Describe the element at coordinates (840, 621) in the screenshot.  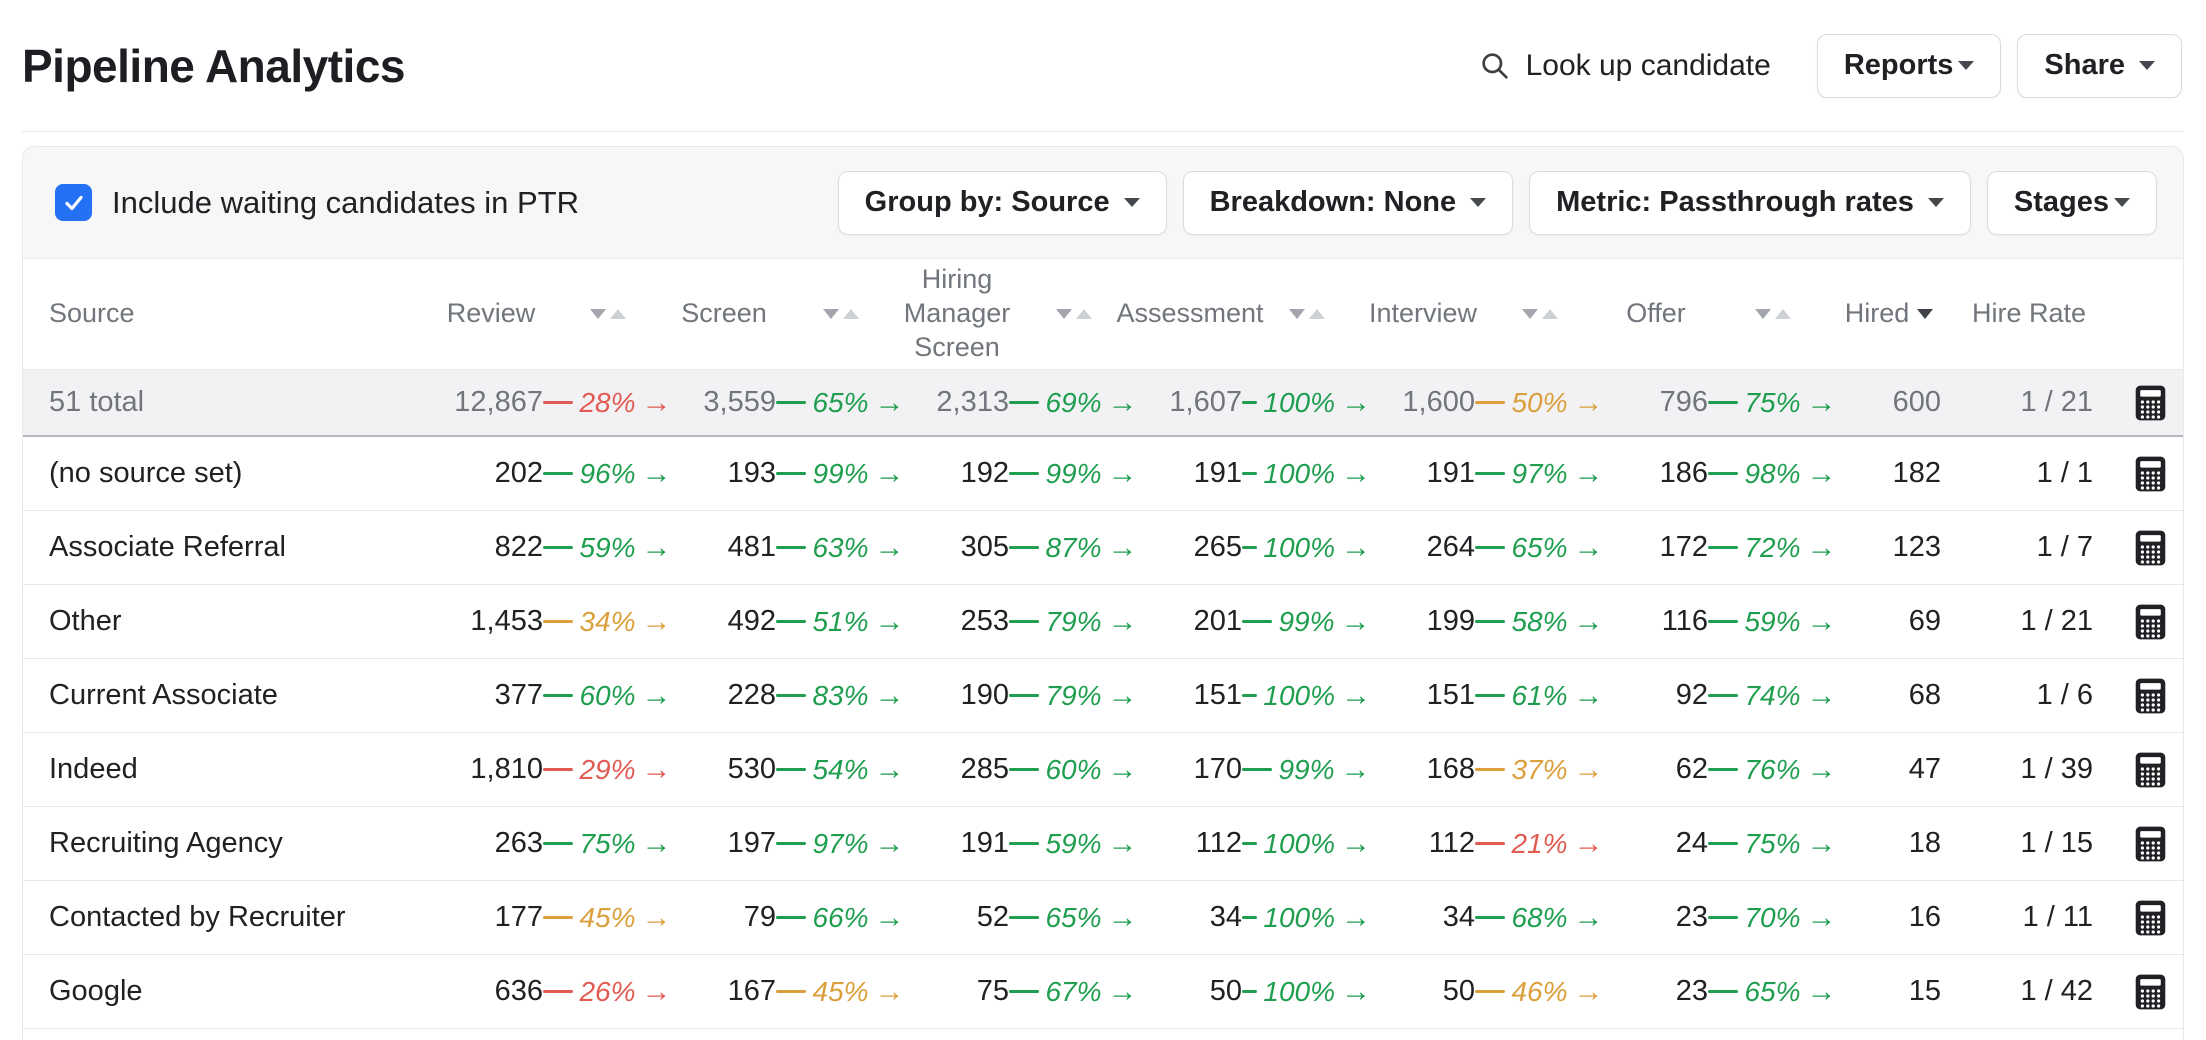
I see `rate-percent: 51%` at that location.